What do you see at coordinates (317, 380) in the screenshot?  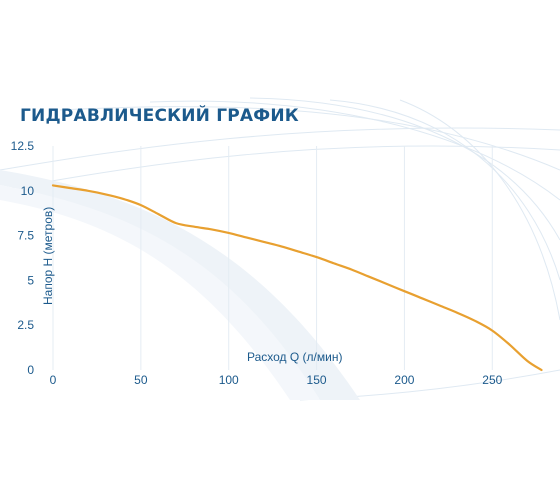 I see `x-tick-label: 150` at bounding box center [317, 380].